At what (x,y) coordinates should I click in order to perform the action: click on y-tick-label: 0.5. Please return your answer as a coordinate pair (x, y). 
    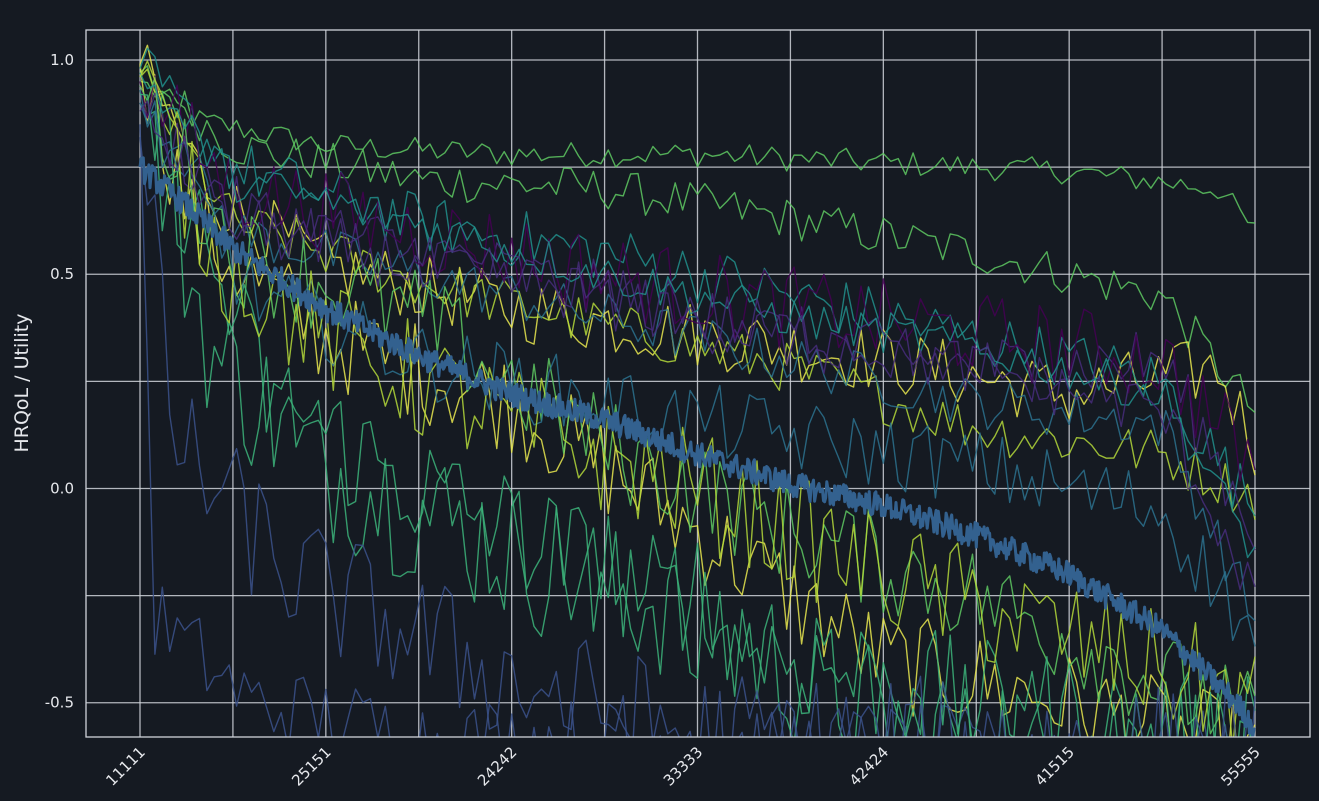
    Looking at the image, I should click on (62, 274).